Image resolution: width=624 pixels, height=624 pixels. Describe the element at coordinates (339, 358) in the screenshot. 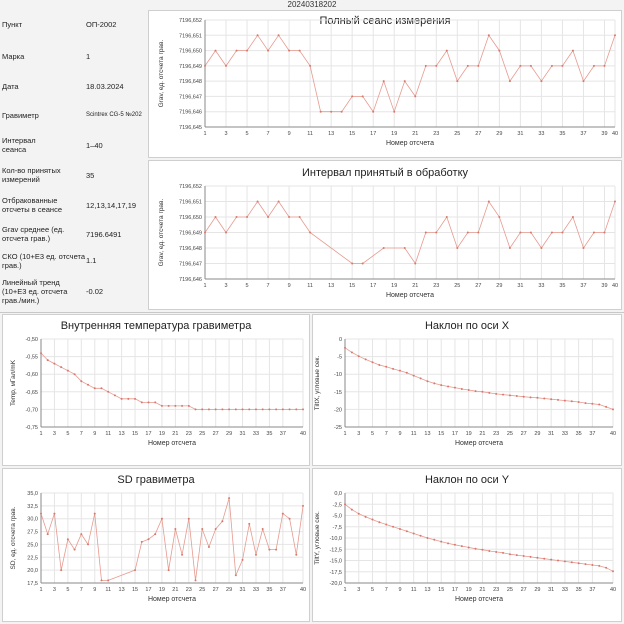

I see `y-tick-label: -5` at that location.